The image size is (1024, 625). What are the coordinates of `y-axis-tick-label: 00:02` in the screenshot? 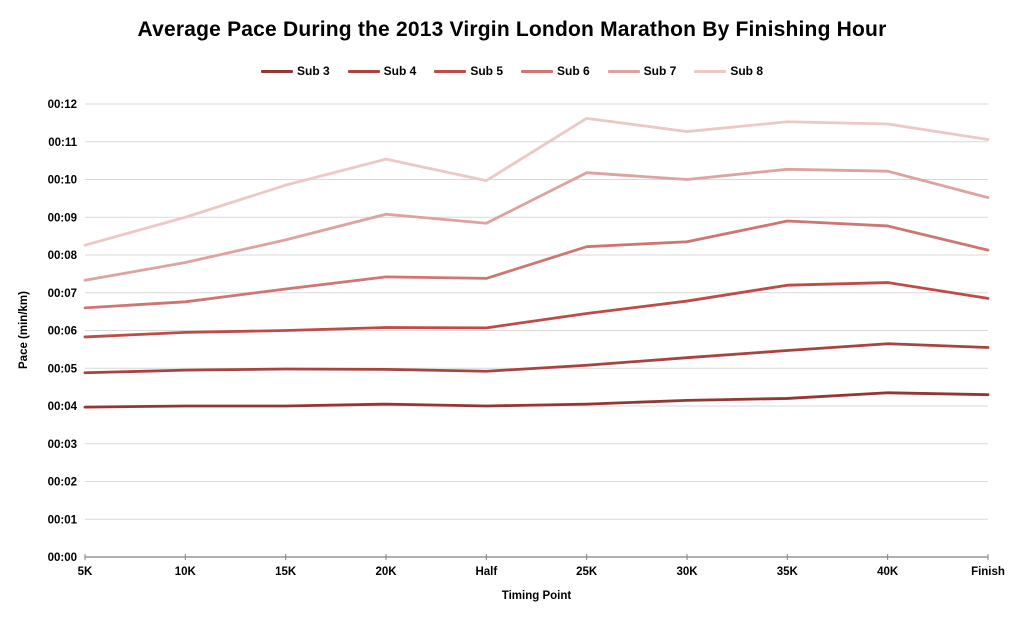 It's located at (62, 483).